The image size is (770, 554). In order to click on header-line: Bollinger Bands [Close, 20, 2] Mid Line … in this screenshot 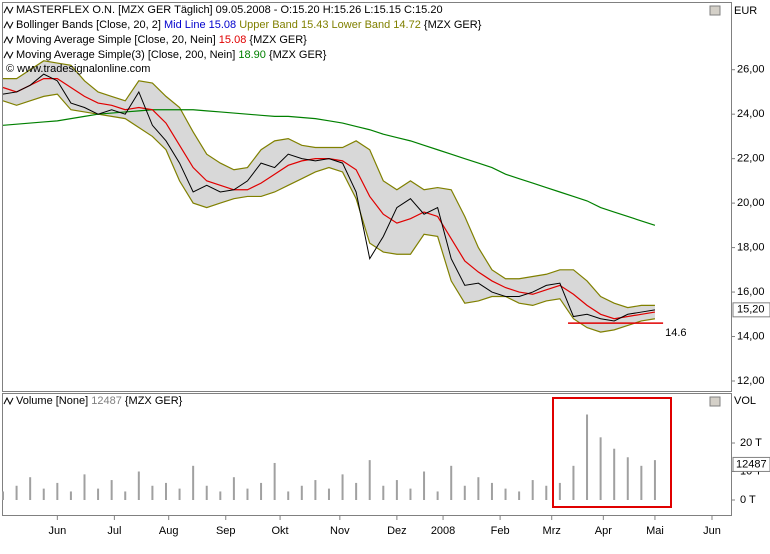, I will do `click(249, 25)`.